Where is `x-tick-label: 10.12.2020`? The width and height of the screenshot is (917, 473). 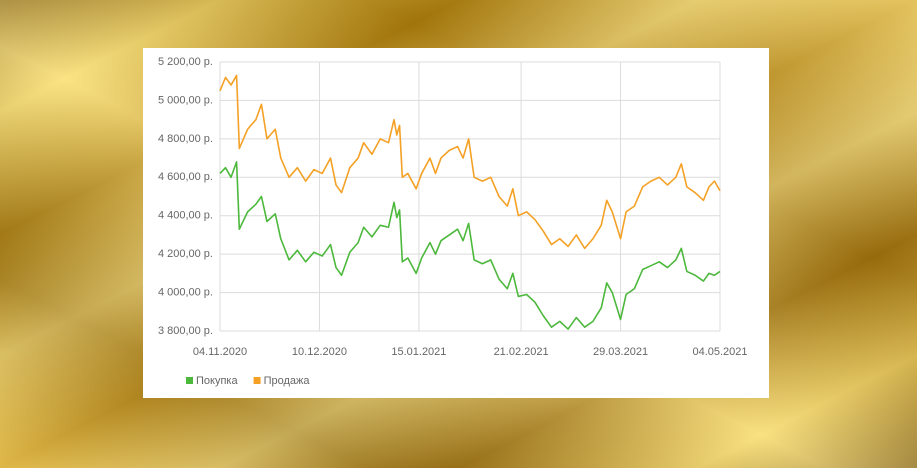 x-tick-label: 10.12.2020 is located at coordinates (319, 352).